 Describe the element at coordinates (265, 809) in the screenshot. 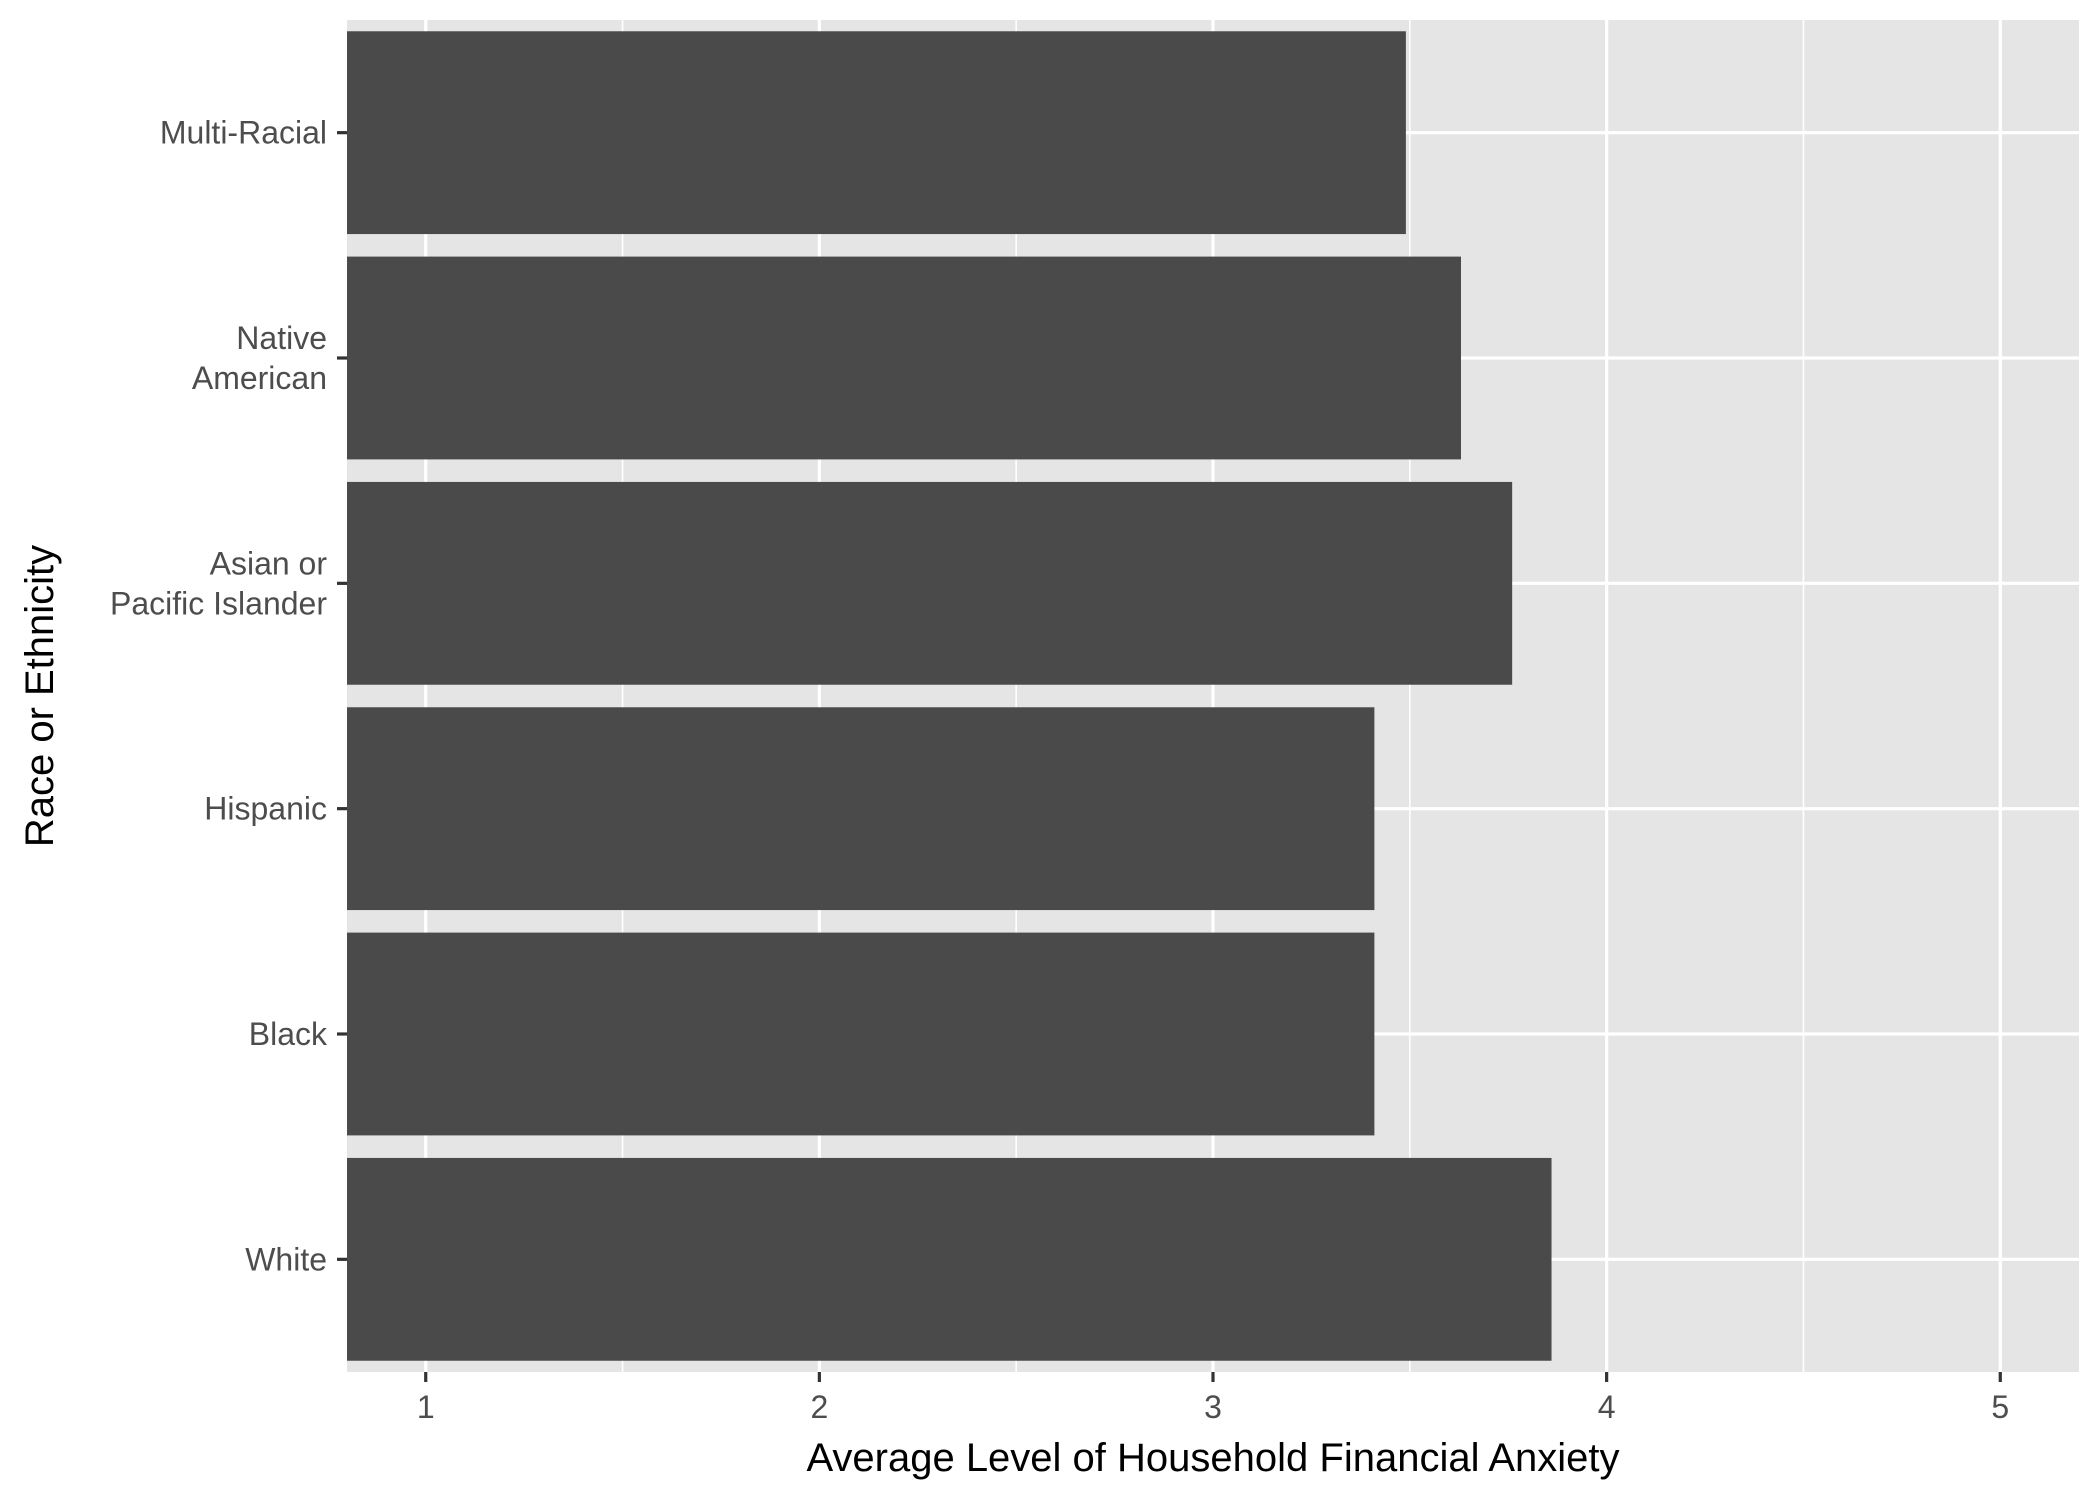

I see `y-tick-label: Hispanic` at that location.